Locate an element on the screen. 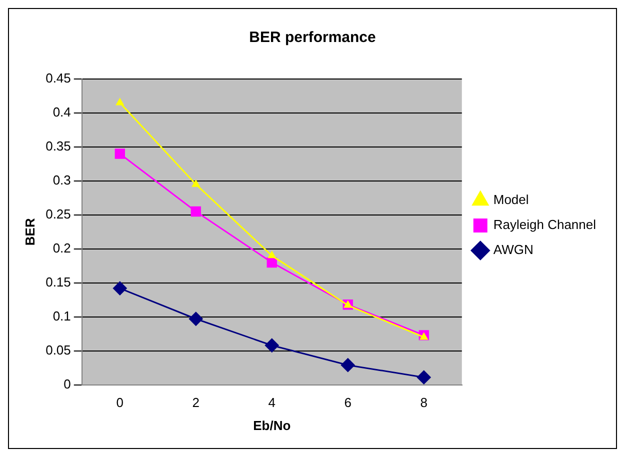  x-axis-title: Eb/No is located at coordinates (272, 425).